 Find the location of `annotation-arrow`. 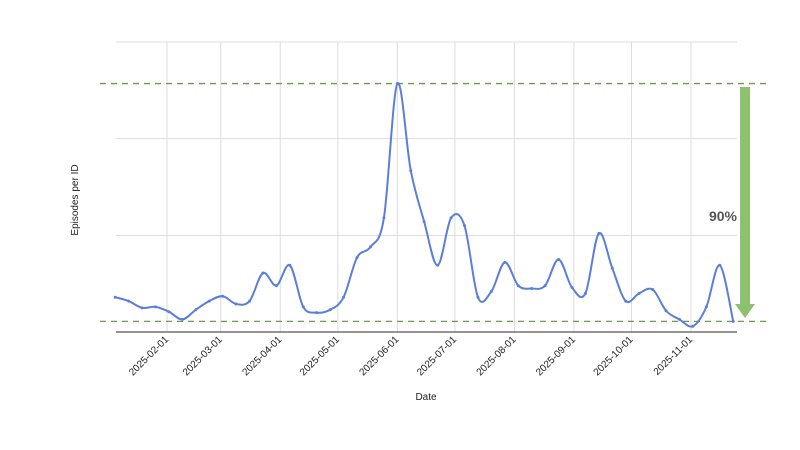

annotation-arrow is located at coordinates (745, 202).